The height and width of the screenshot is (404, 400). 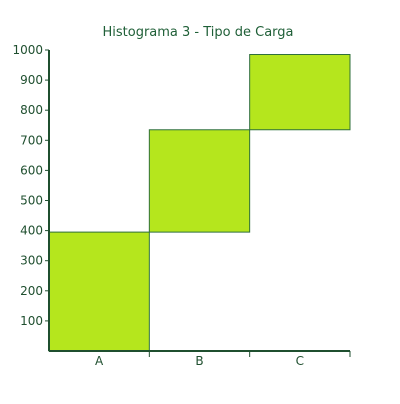 I want to click on bar-b, so click(x=199, y=181).